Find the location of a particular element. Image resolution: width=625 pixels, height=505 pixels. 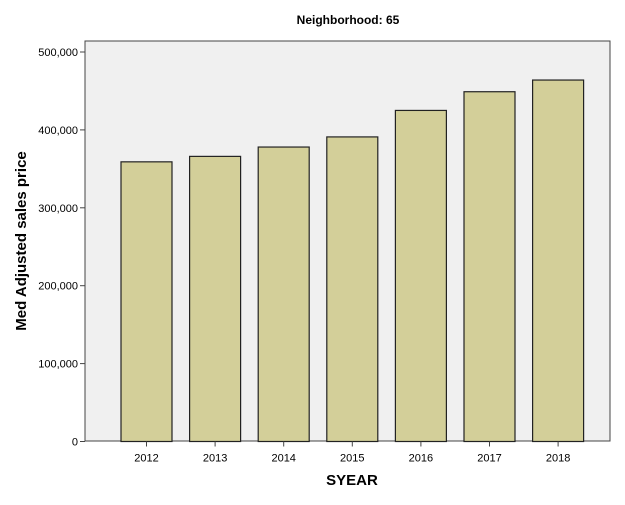

x-tick-label: 2012 is located at coordinates (146, 459).